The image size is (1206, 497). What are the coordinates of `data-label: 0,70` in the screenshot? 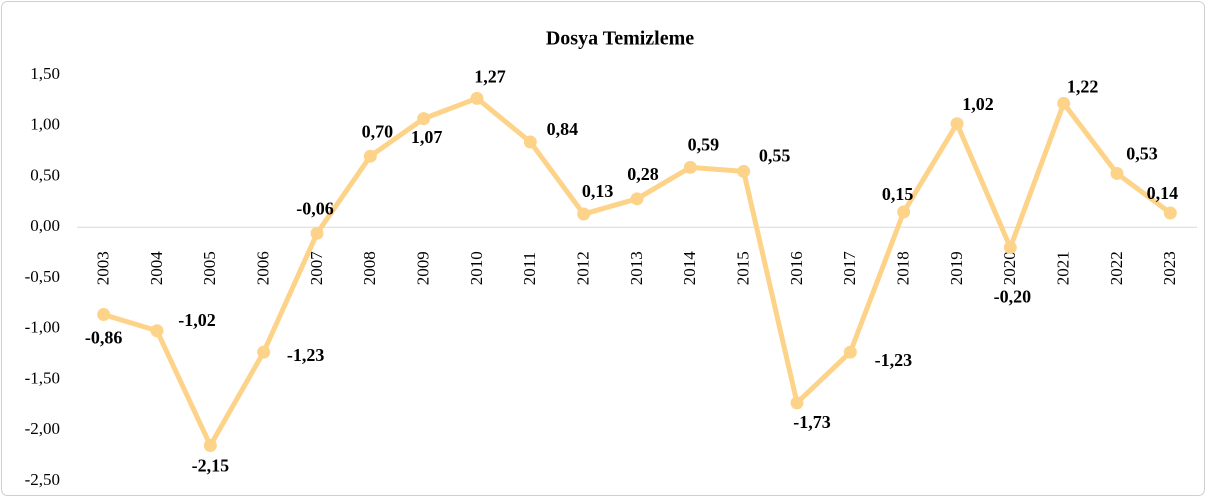 It's located at (378, 131).